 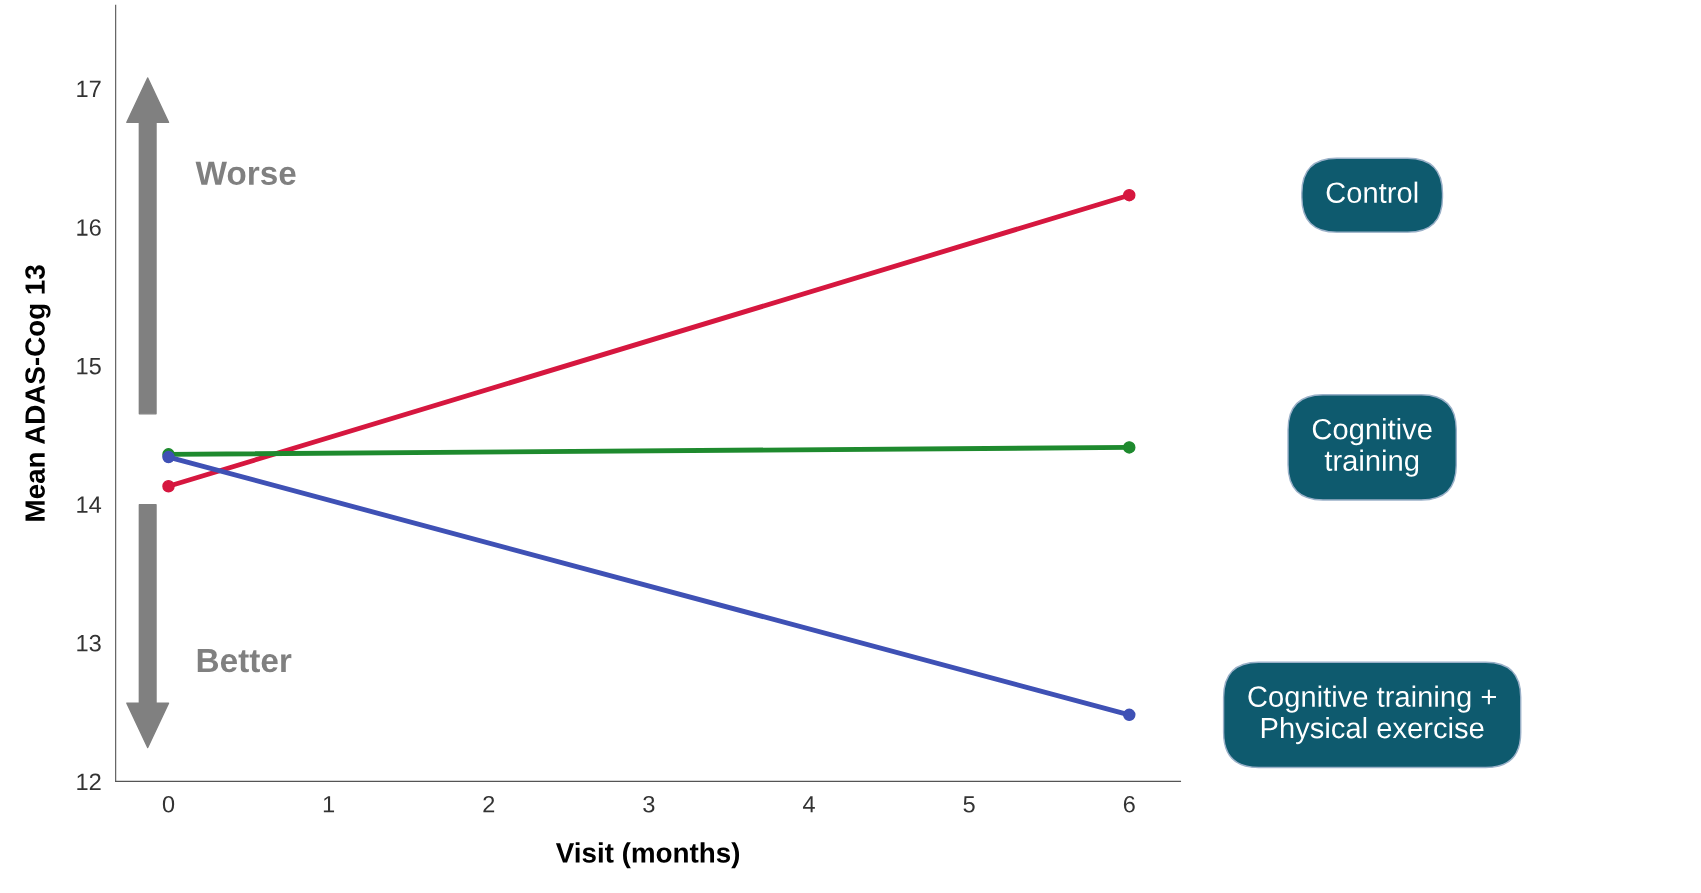 What do you see at coordinates (808, 804) in the screenshot?
I see `x-tick-label: 4` at bounding box center [808, 804].